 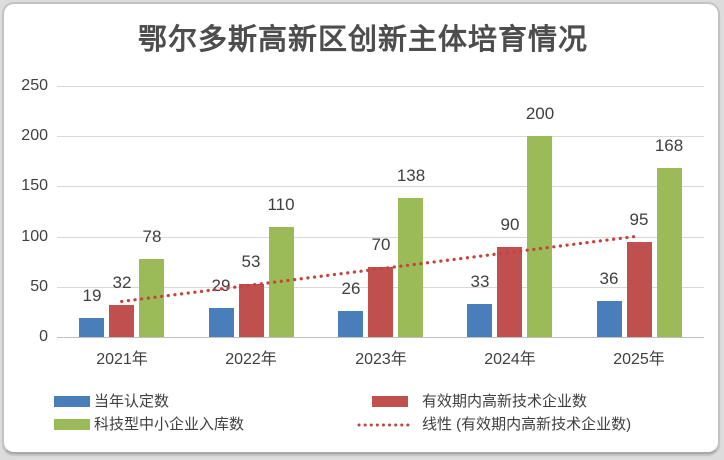 What do you see at coordinates (510, 359) in the screenshot?
I see `x-tick-label: 2024年` at bounding box center [510, 359].